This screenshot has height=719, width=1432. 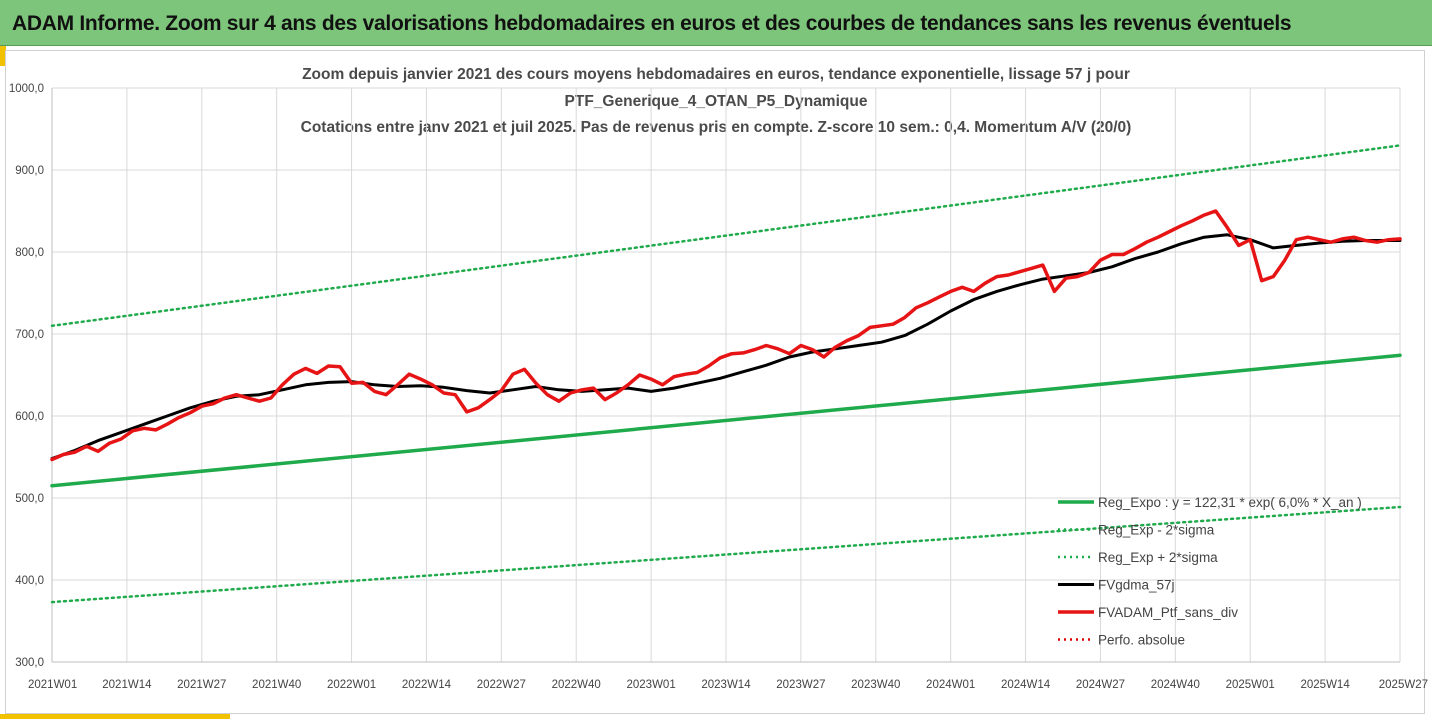 What do you see at coordinates (29, 417) in the screenshot?
I see `y-tick-label: 600,0` at bounding box center [29, 417].